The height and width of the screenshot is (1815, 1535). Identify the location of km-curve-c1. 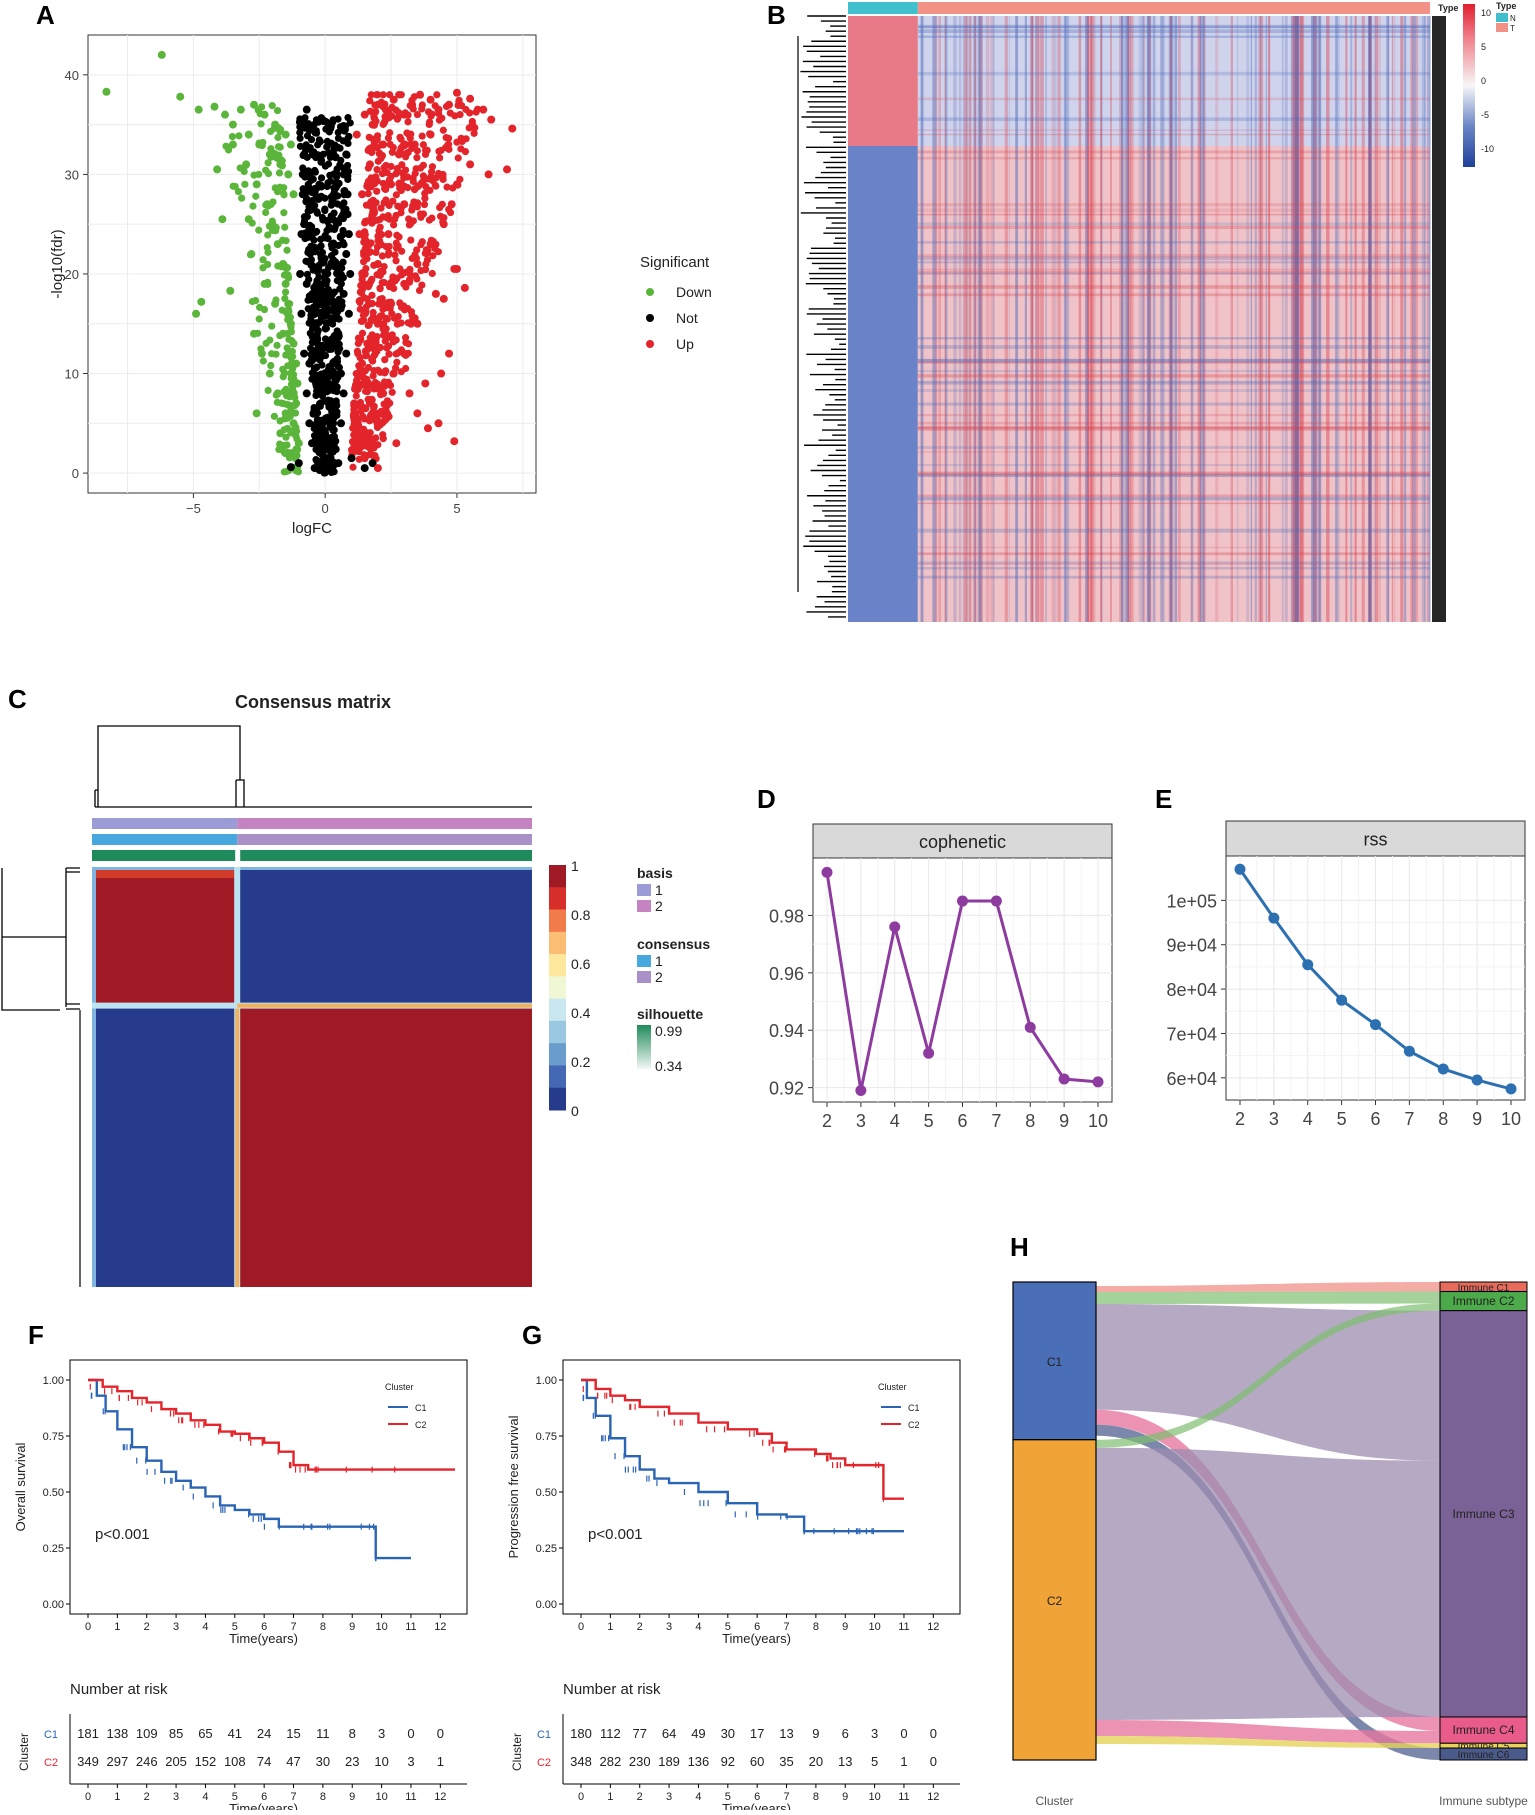
(742, 1455).